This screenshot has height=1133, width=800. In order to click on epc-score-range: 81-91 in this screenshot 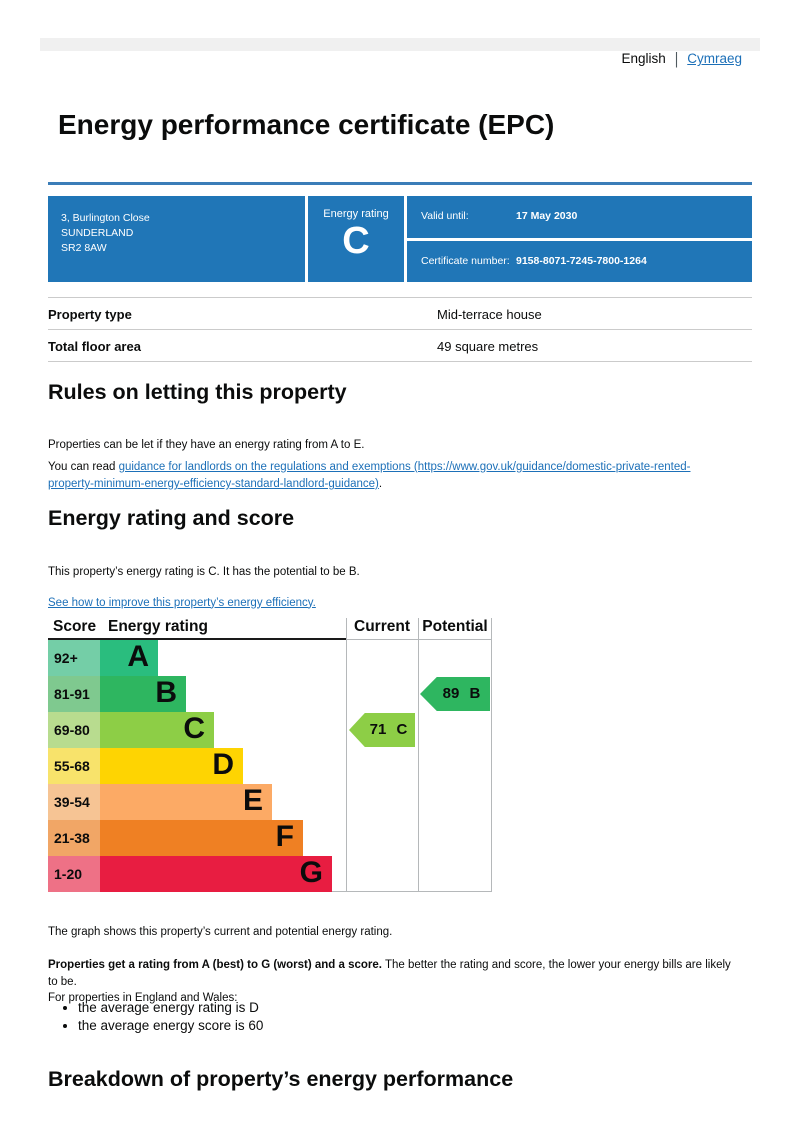, I will do `click(74, 694)`.